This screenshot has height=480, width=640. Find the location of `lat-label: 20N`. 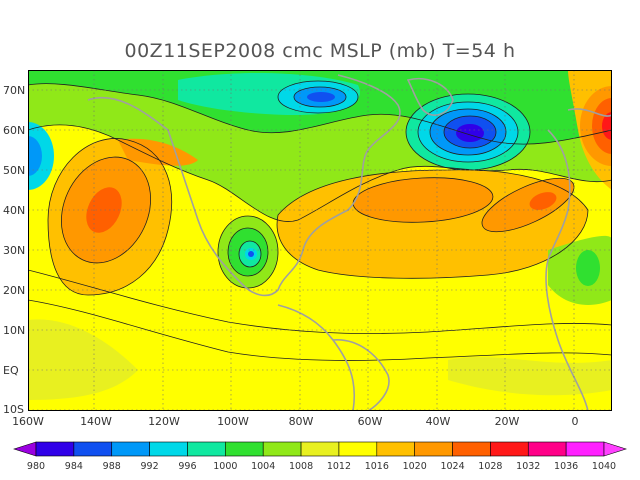

lat-label: 20N is located at coordinates (14, 290).